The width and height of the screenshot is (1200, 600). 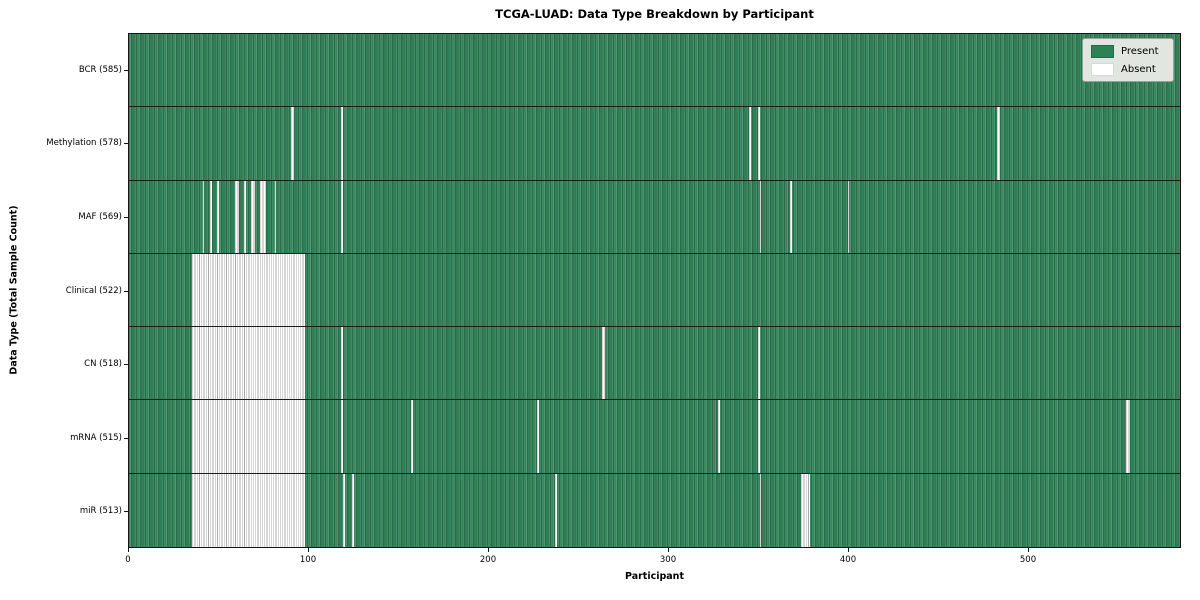 I want to click on ytick-label-miR: miR (513), so click(x=100, y=511).